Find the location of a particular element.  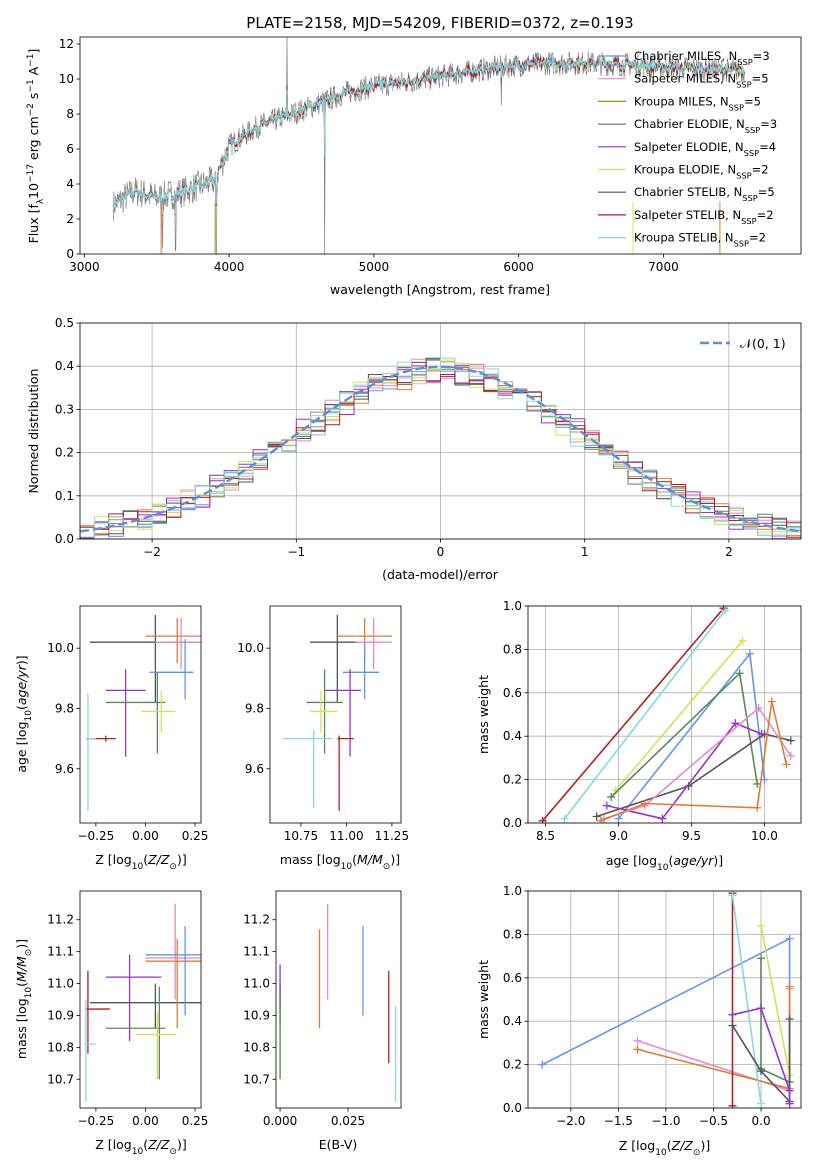

x-axis-label: Z [log10(Z/Z⊙)] is located at coordinates (140, 862).